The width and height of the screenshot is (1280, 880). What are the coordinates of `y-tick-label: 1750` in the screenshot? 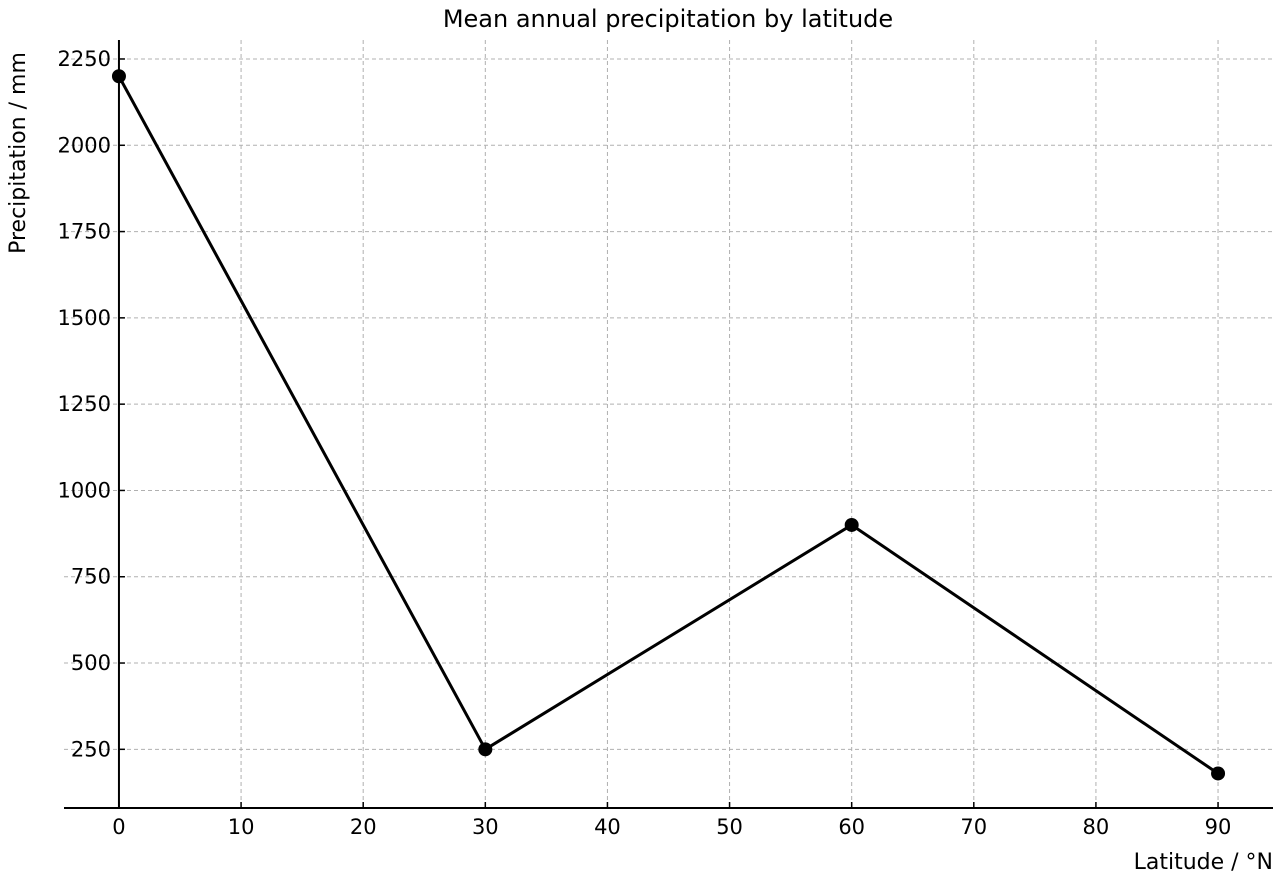 It's located at (84, 232).